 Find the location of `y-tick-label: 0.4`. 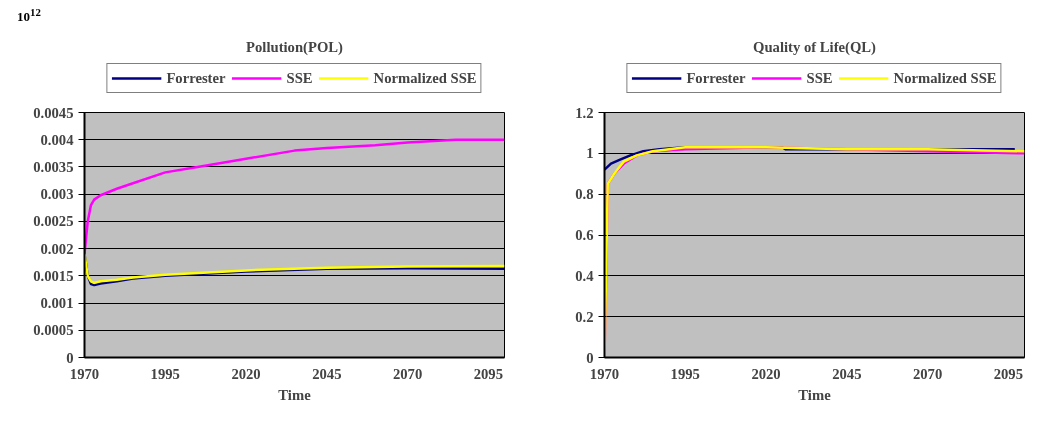

y-tick-label: 0.4 is located at coordinates (585, 275).